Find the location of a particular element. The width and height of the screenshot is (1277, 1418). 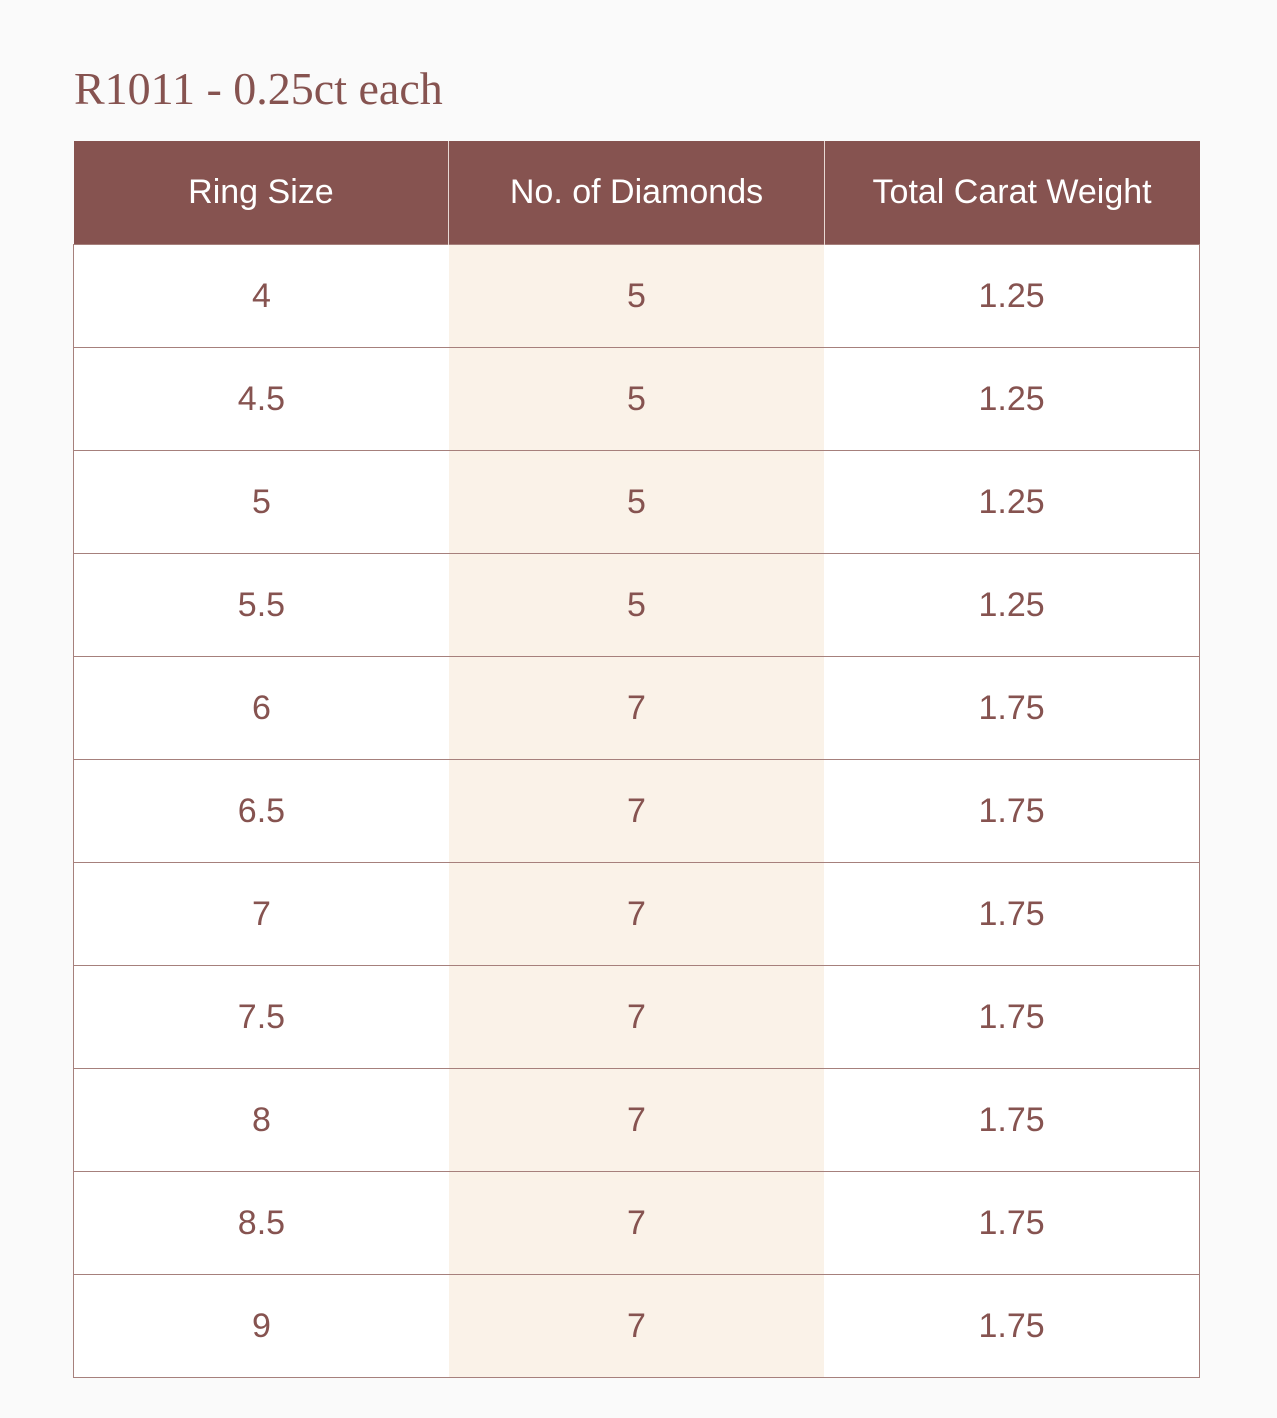

row: 8 7 1.75 is located at coordinates (636, 1120).